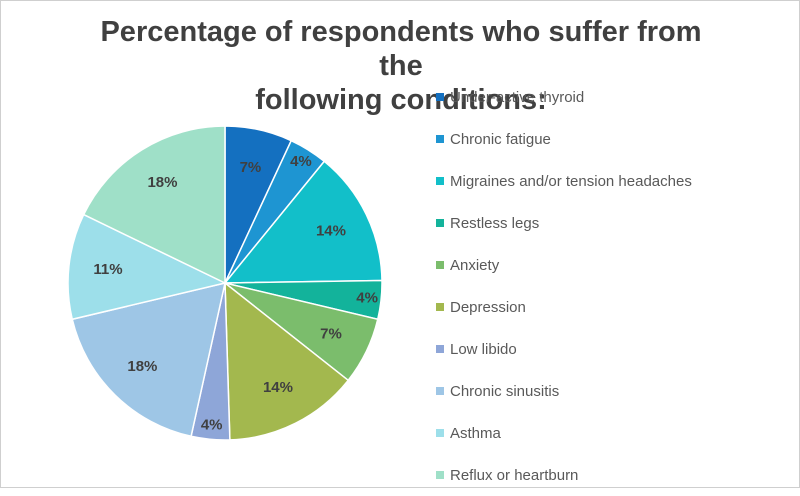 This screenshot has height=496, width=800. Describe the element at coordinates (107, 269) in the screenshot. I see `data-label-asthma: 11%` at that location.